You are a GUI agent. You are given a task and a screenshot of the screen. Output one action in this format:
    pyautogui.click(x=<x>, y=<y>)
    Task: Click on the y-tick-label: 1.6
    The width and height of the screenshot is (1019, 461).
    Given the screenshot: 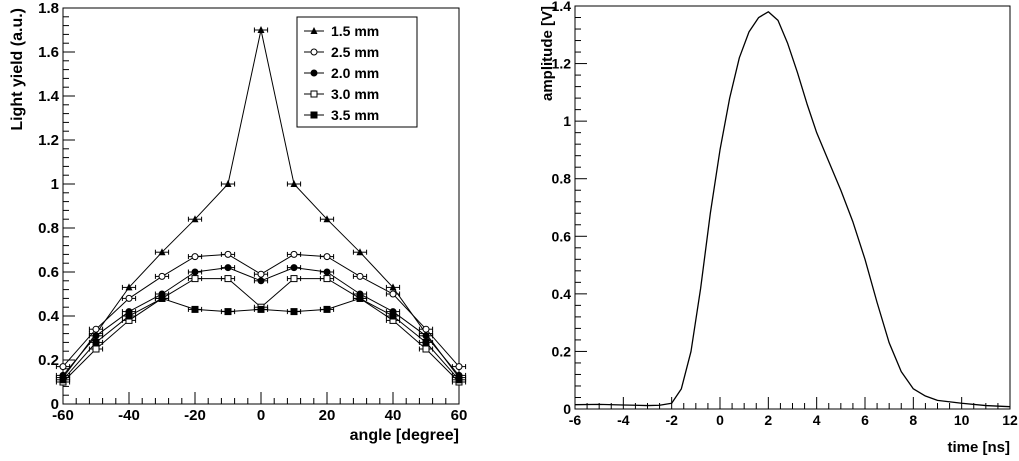 What is the action you would take?
    pyautogui.click(x=48, y=52)
    